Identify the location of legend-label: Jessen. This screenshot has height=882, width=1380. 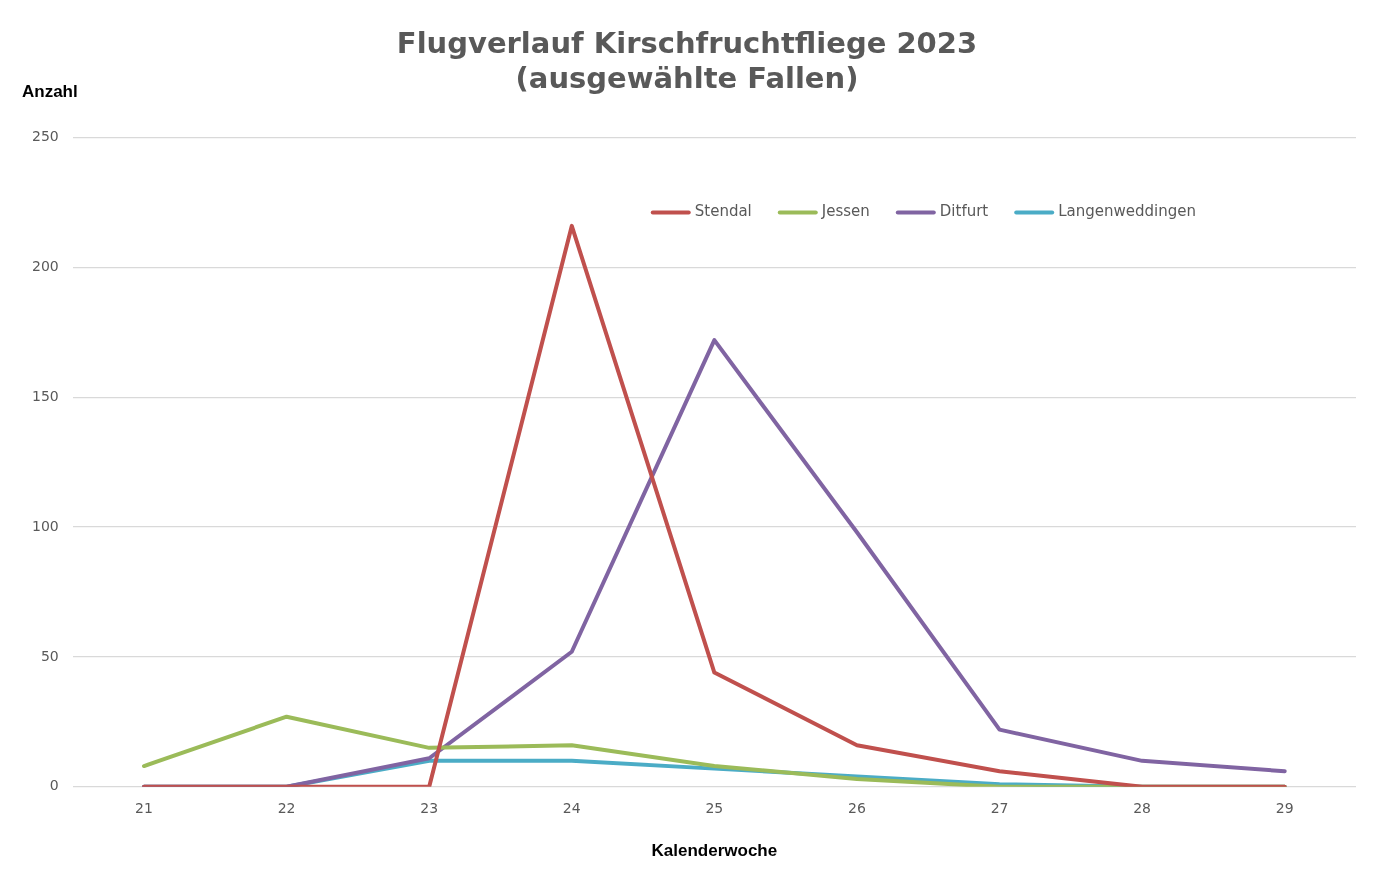
(845, 211).